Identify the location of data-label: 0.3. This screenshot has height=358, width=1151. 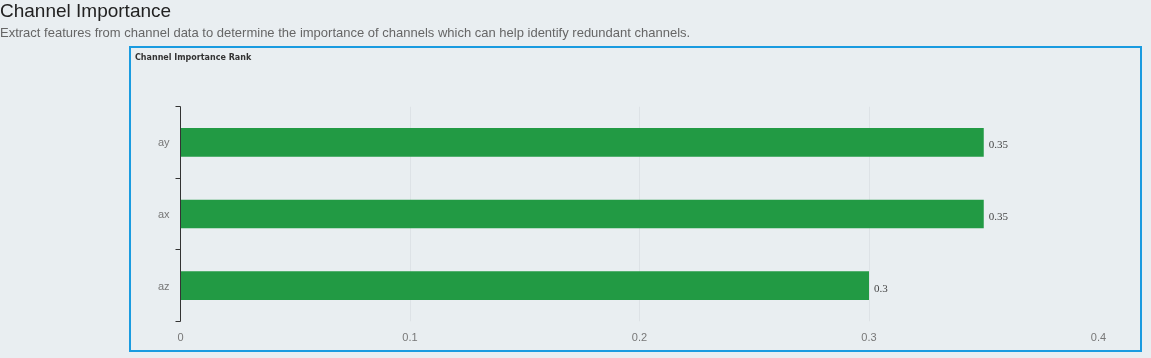
(881, 287).